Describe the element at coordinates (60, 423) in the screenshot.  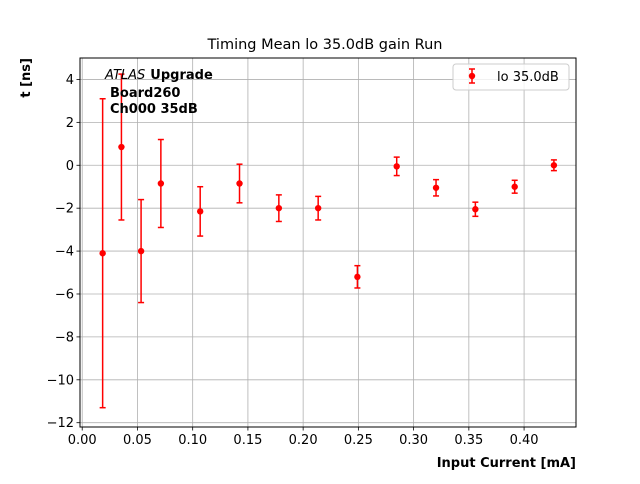
I see `y-tick-label: −12` at that location.